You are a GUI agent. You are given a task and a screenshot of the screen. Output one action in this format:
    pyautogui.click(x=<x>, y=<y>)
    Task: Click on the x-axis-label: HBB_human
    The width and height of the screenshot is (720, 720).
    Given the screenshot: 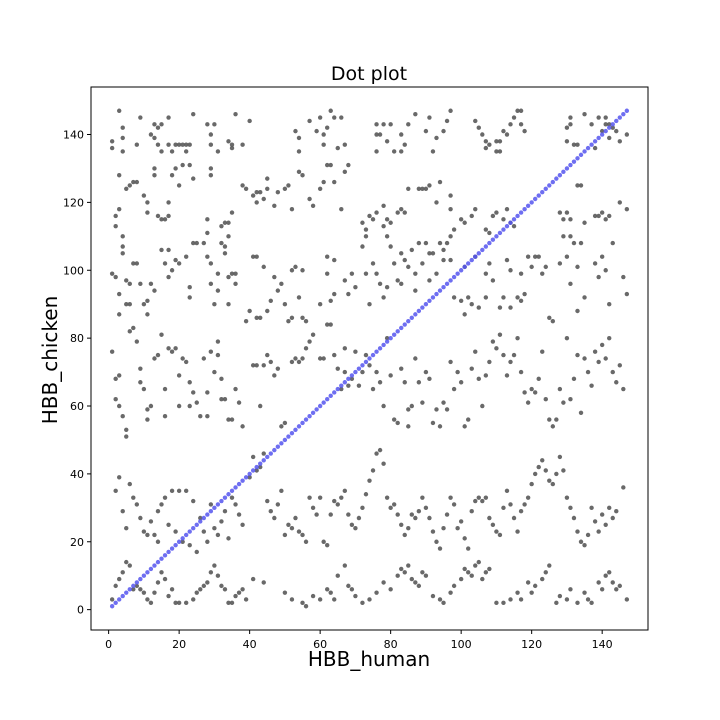 What is the action you would take?
    pyautogui.click(x=369, y=659)
    